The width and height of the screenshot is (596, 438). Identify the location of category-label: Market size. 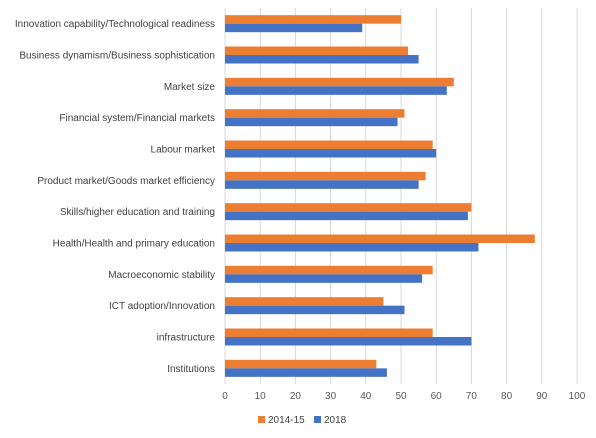
(190, 87).